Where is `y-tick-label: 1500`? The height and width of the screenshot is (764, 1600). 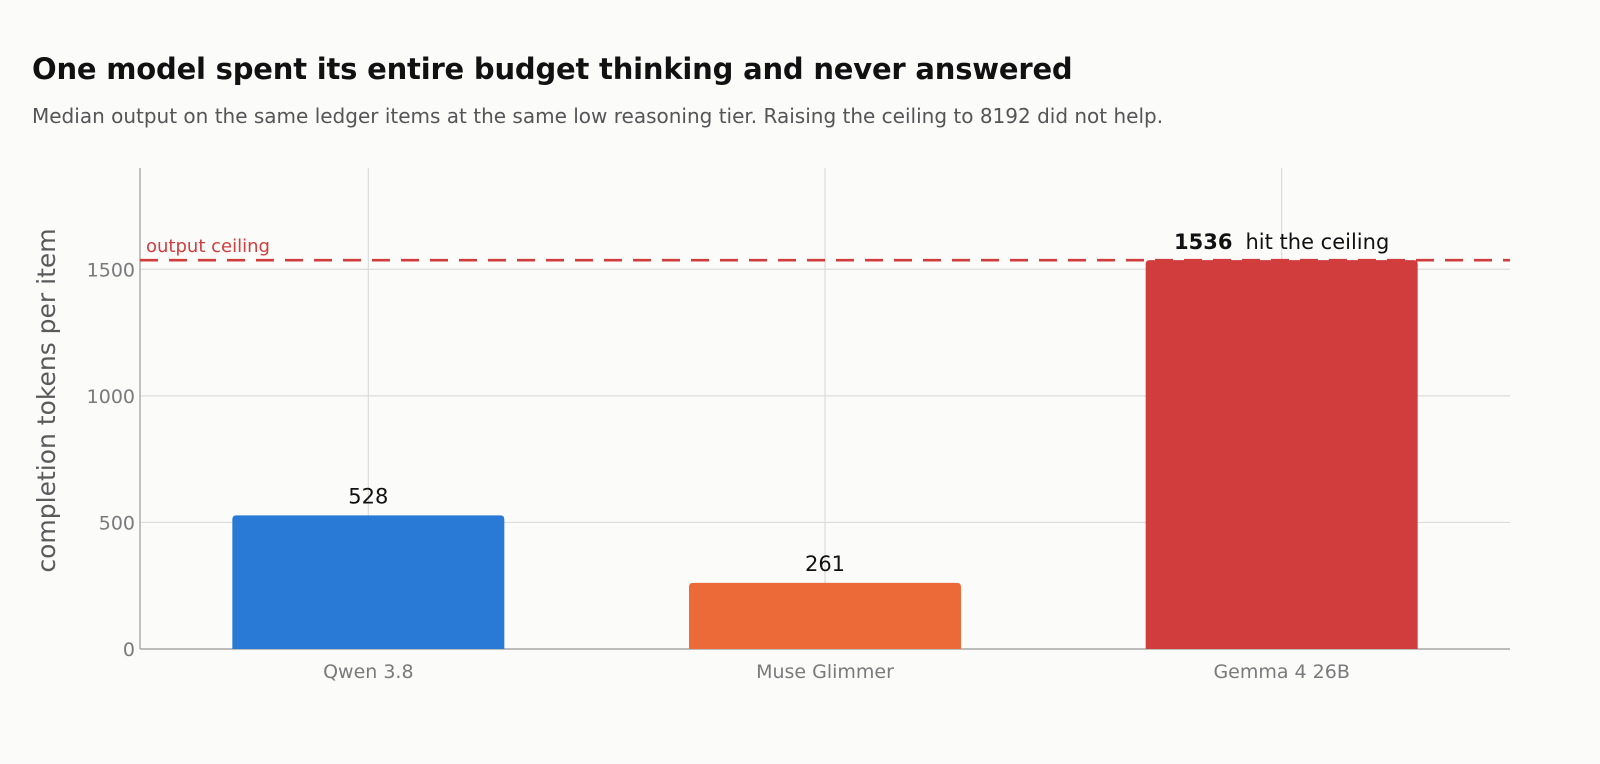
y-tick-label: 1500 is located at coordinates (111, 270).